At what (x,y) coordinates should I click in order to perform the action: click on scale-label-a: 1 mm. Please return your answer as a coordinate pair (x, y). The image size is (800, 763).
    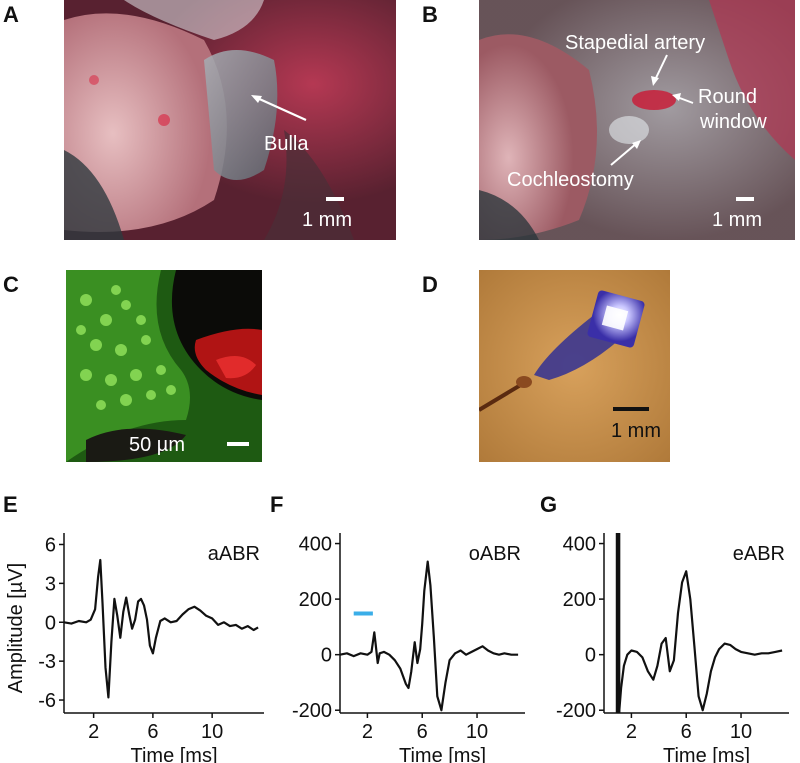
    Looking at the image, I should click on (327, 220).